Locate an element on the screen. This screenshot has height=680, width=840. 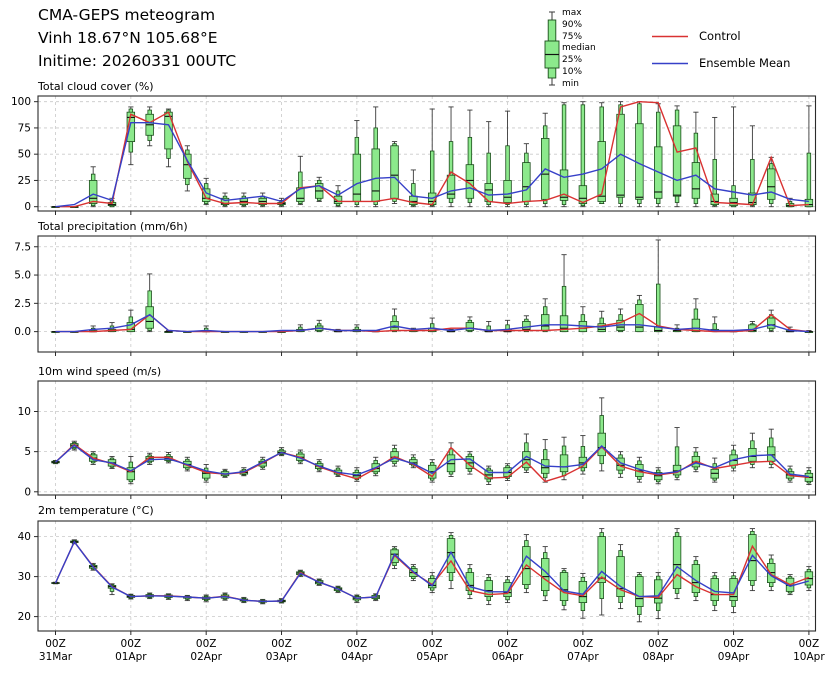
x-tick-label: 00Z 31Mar is located at coordinates (55, 650).